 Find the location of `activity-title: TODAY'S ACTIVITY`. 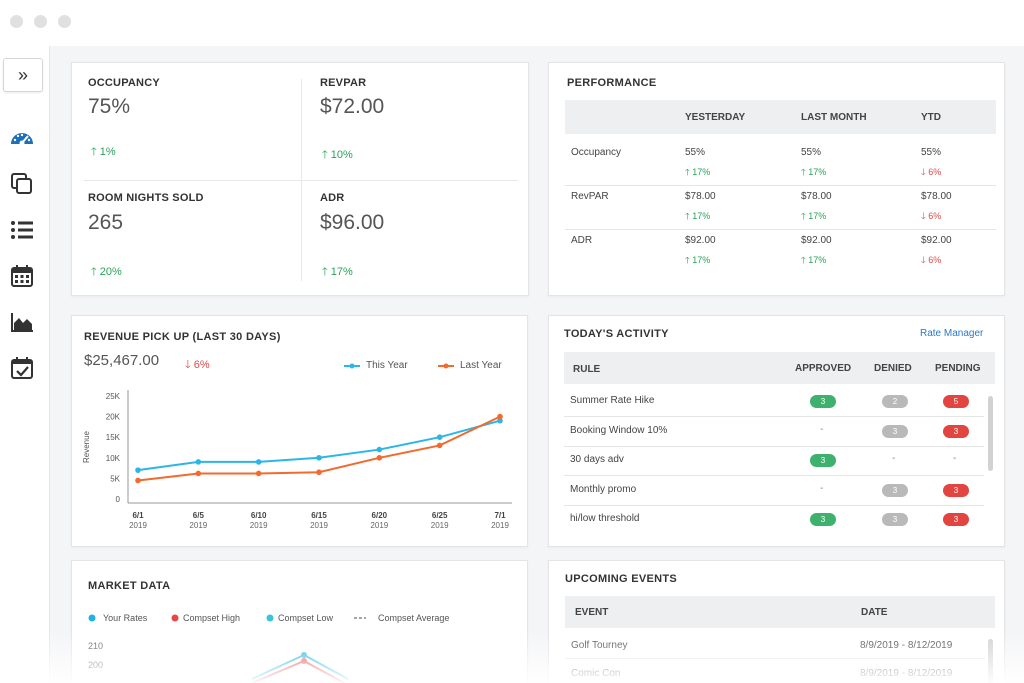

activity-title: TODAY'S ACTIVITY is located at coordinates (616, 334).